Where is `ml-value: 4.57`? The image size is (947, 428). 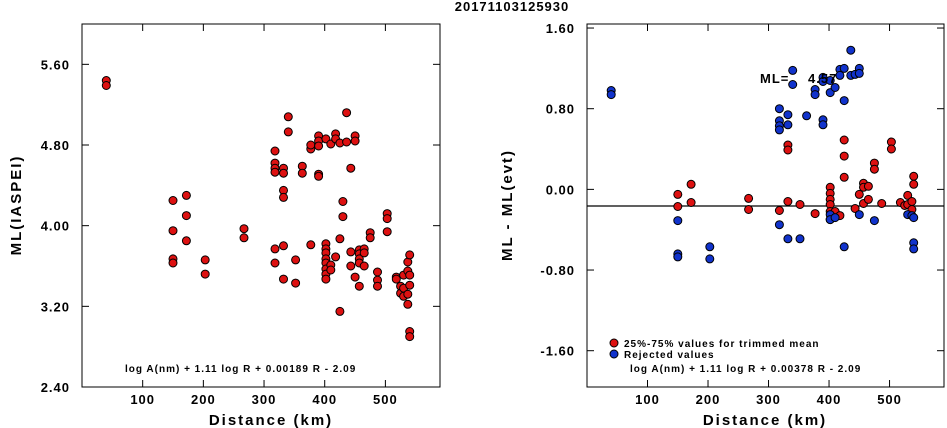
ml-value: 4.57 is located at coordinates (822, 78).